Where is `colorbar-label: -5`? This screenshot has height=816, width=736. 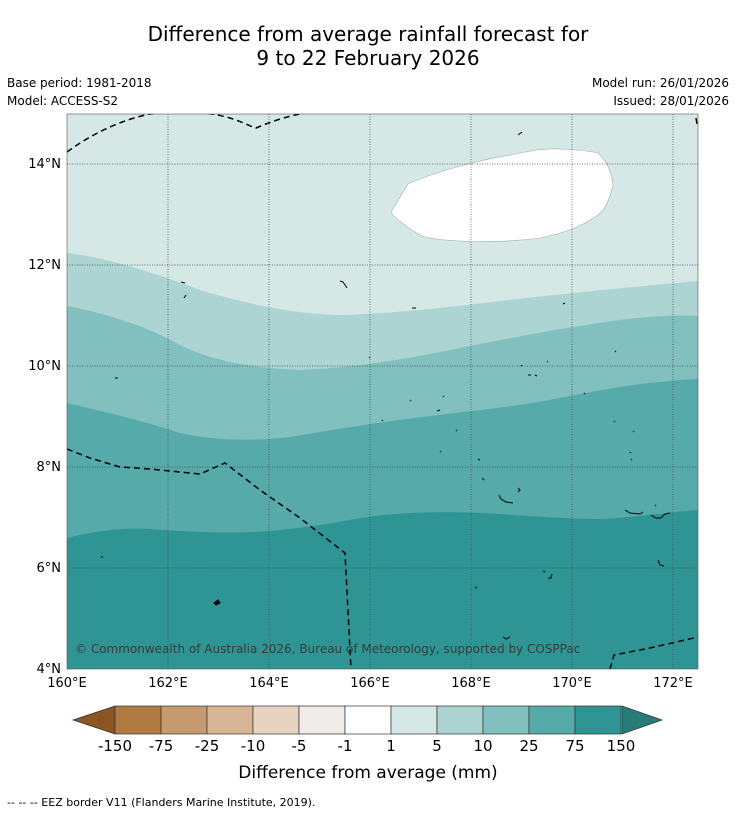 colorbar-label: -5 is located at coordinates (299, 746).